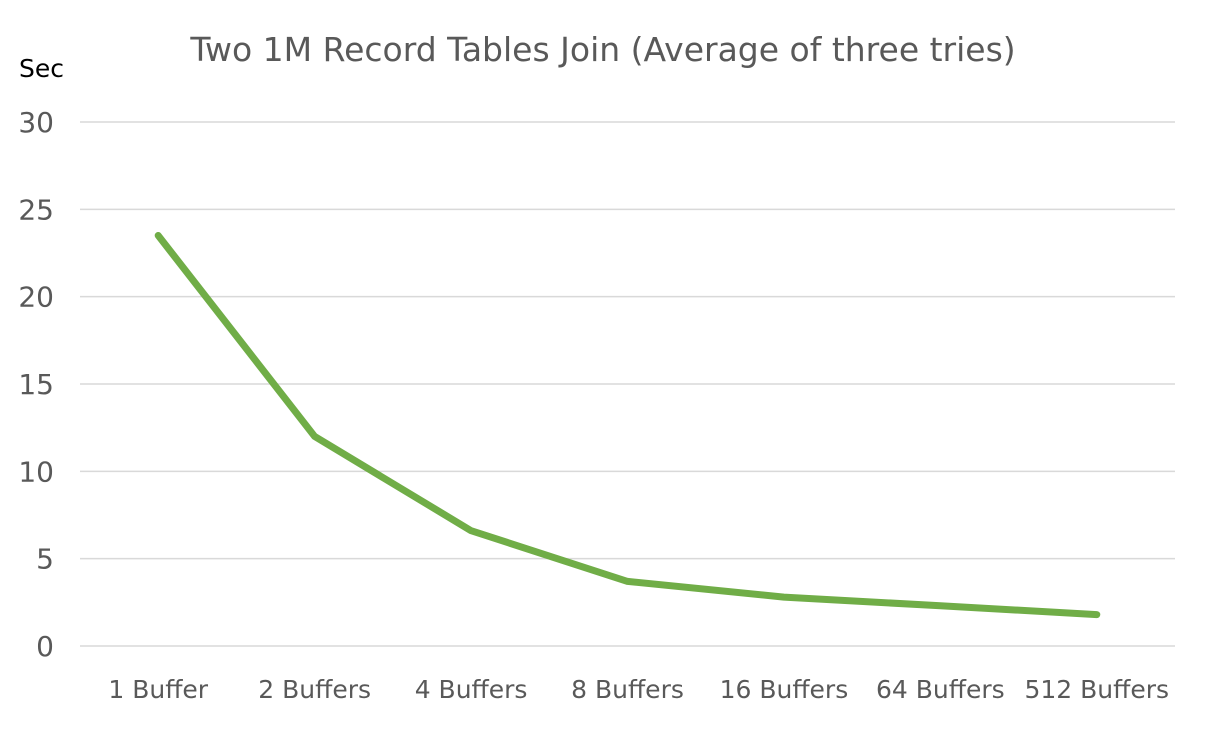 This screenshot has height=734, width=1206. Describe the element at coordinates (36, 209) in the screenshot. I see `y-tick-label: 25` at that location.